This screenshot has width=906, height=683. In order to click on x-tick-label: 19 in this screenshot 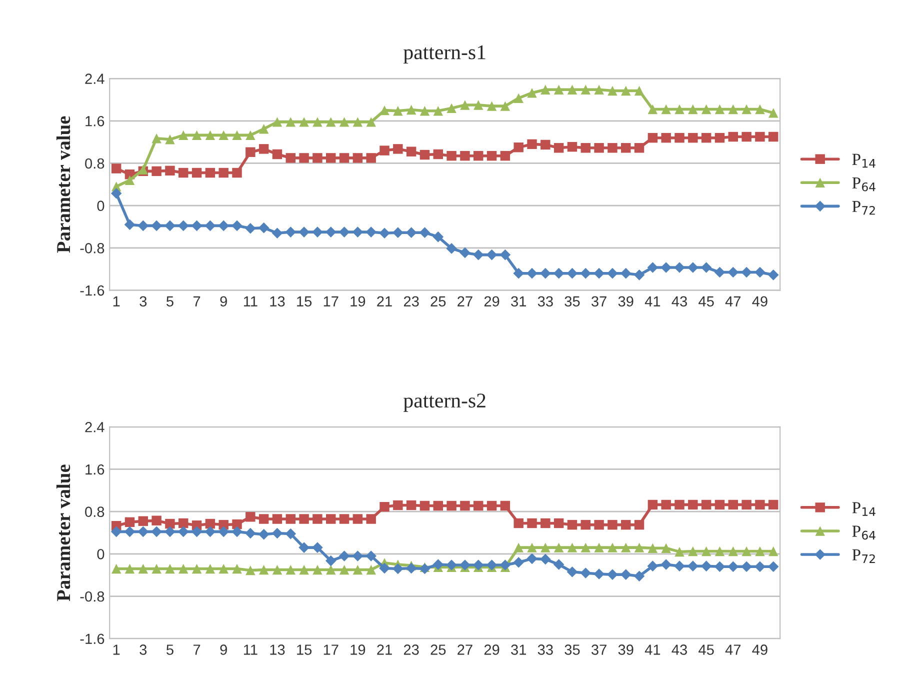, I will do `click(358, 649)`.